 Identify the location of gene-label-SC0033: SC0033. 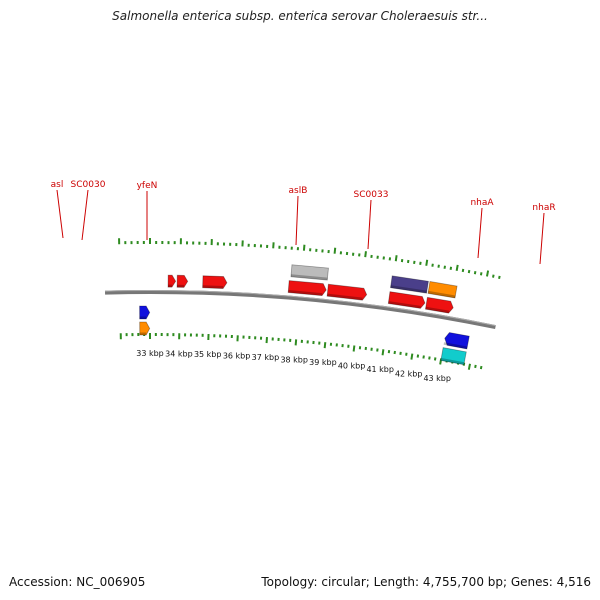
(371, 195).